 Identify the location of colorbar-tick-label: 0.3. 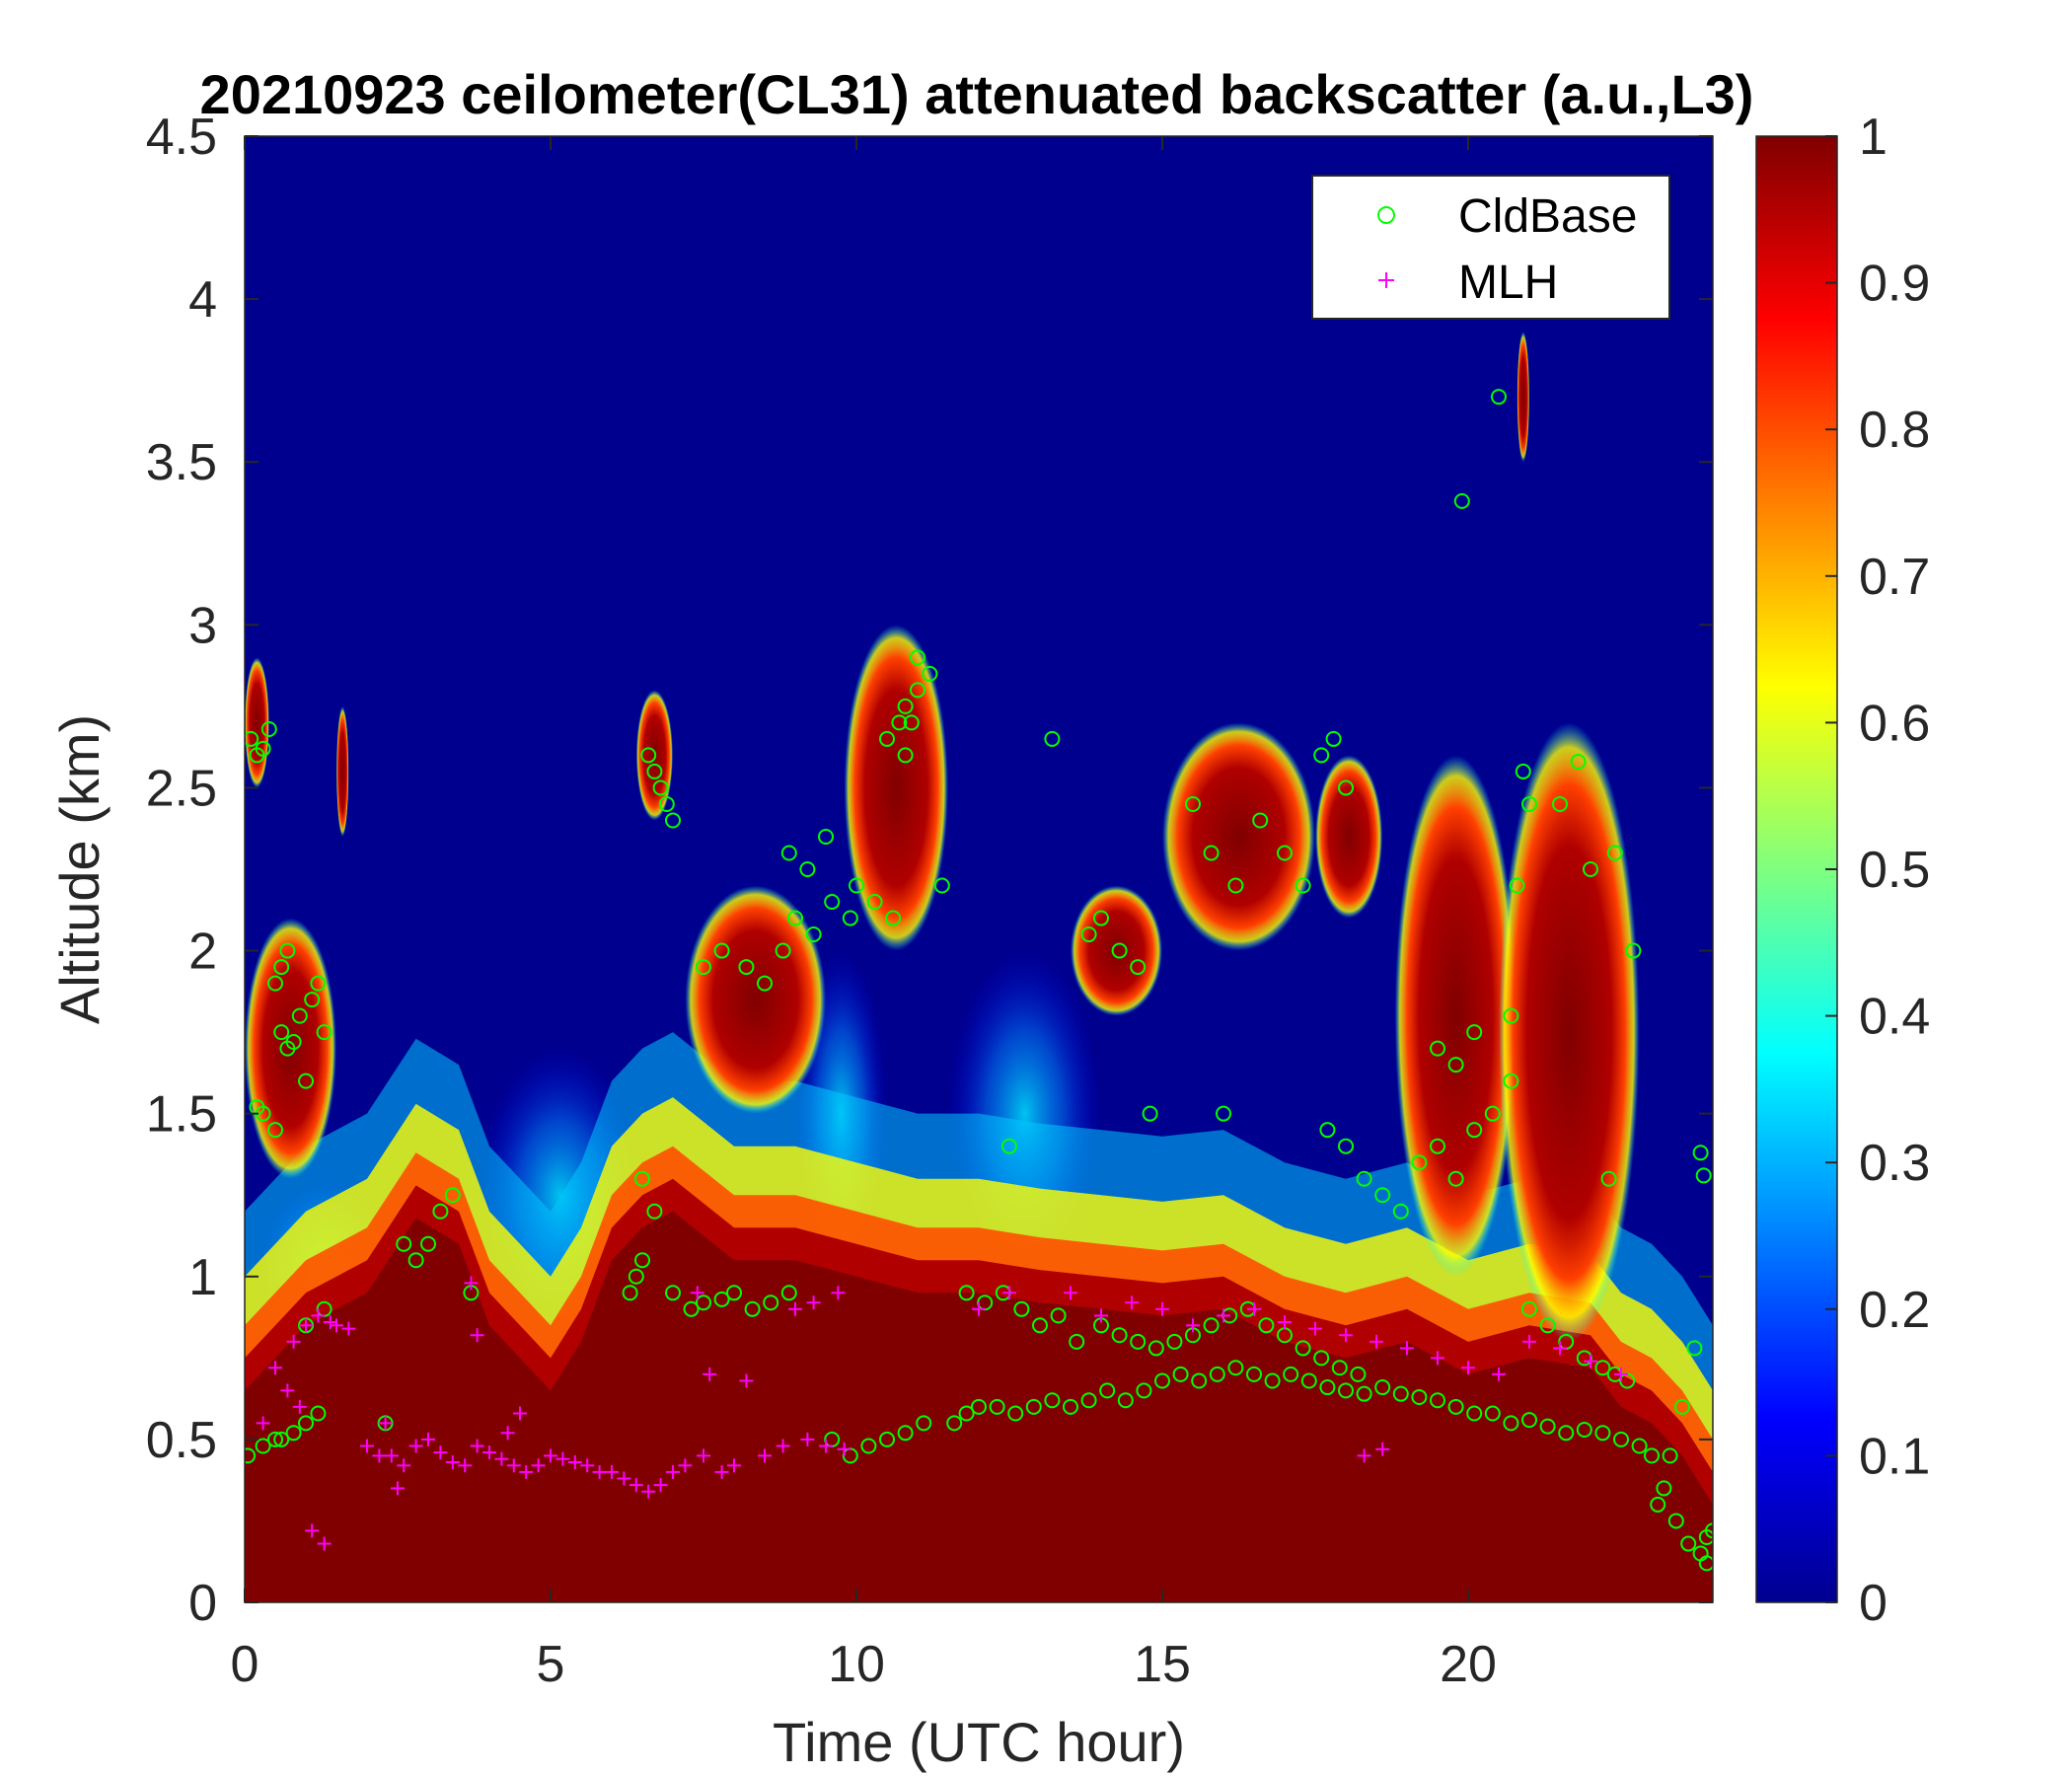
(1895, 1164).